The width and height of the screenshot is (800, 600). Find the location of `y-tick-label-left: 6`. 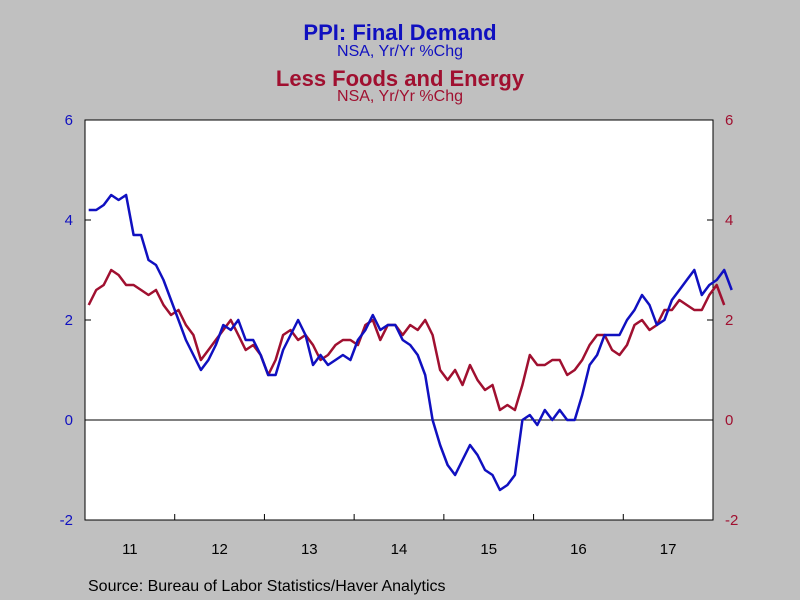

y-tick-label-left: 6 is located at coordinates (69, 120).